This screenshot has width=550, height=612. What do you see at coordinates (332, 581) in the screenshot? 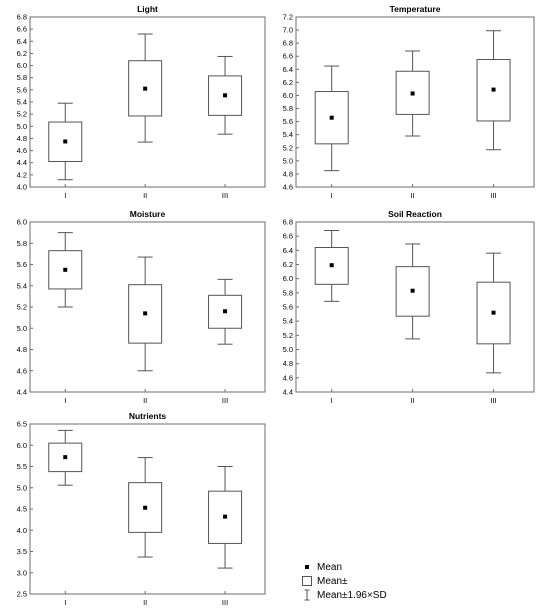
I see `legend-label-box: Mean±` at bounding box center [332, 581].